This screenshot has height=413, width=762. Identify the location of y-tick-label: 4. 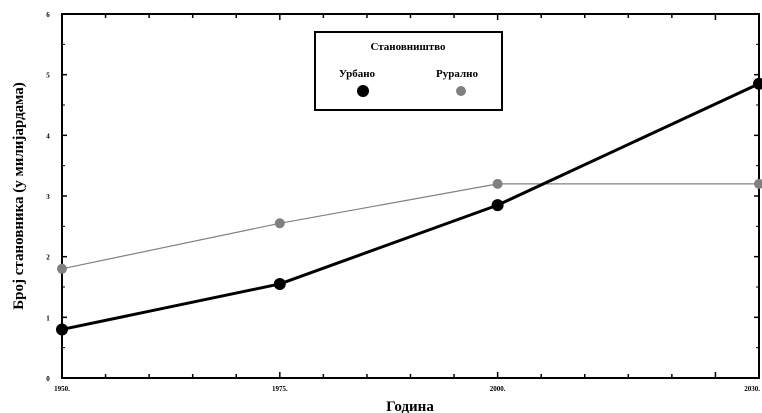
(48, 136).